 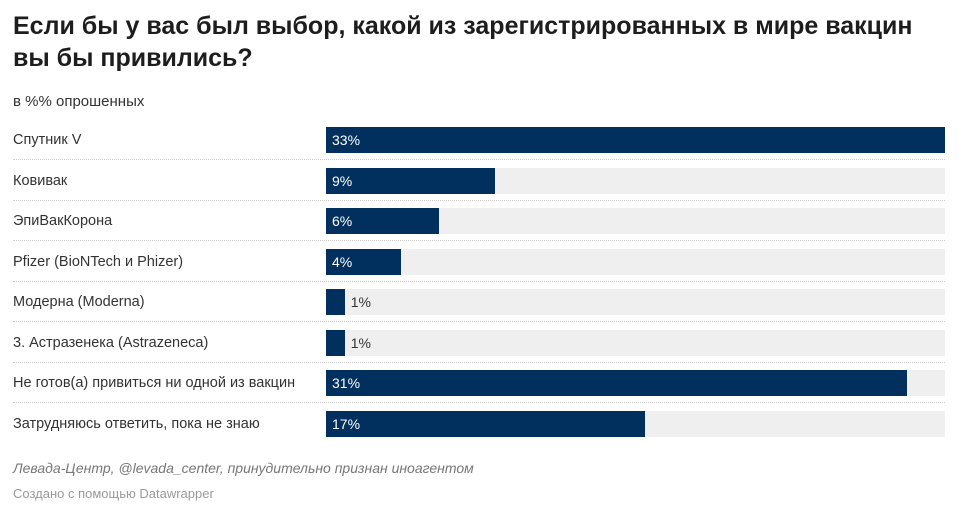 I want to click on bar-track: 4%, so click(x=635, y=261).